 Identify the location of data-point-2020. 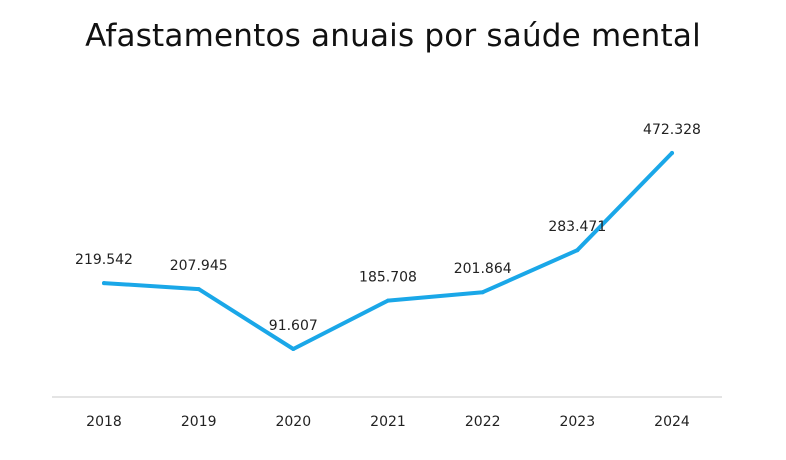
(293, 349).